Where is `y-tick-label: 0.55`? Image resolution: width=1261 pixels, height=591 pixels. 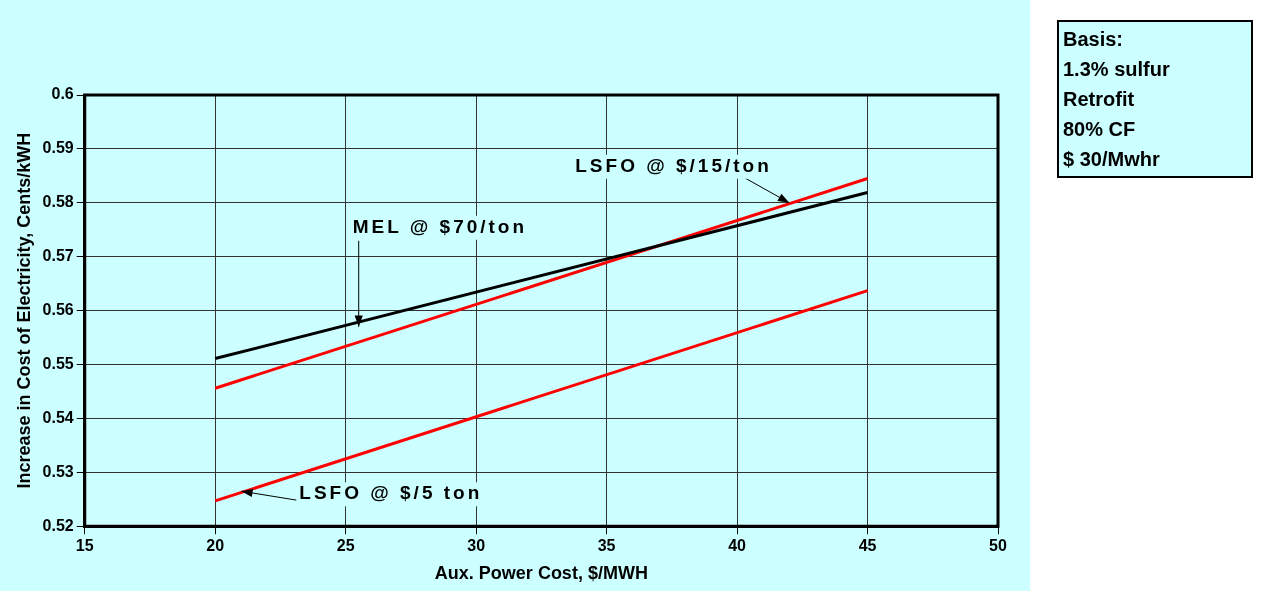
y-tick-label: 0.55 is located at coordinates (58, 363).